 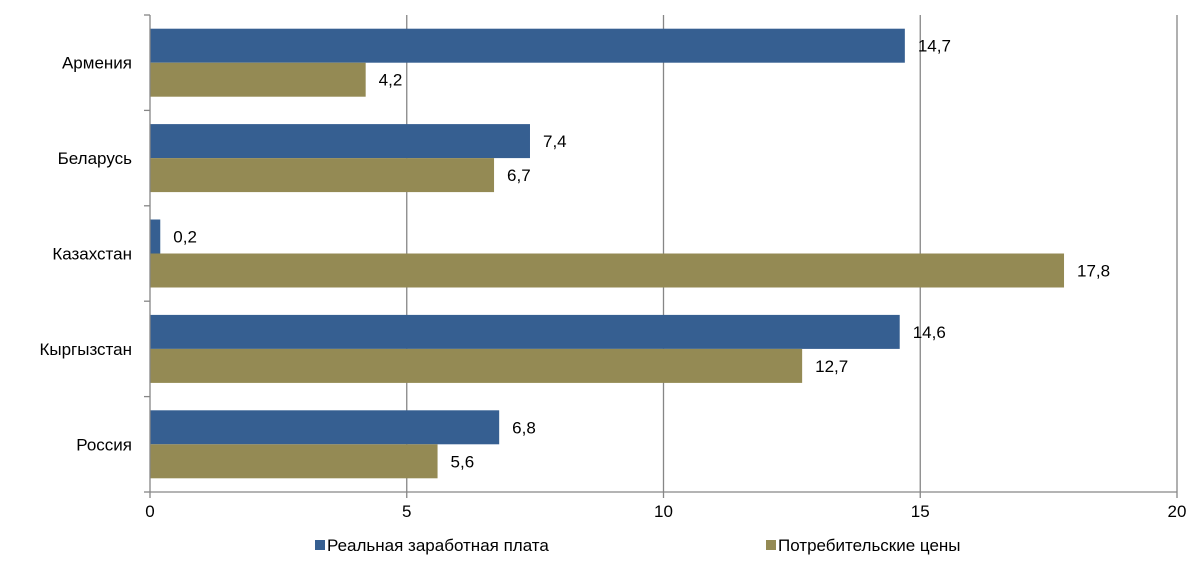 What do you see at coordinates (663, 511) in the screenshot?
I see `x-tick-label-10: 10` at bounding box center [663, 511].